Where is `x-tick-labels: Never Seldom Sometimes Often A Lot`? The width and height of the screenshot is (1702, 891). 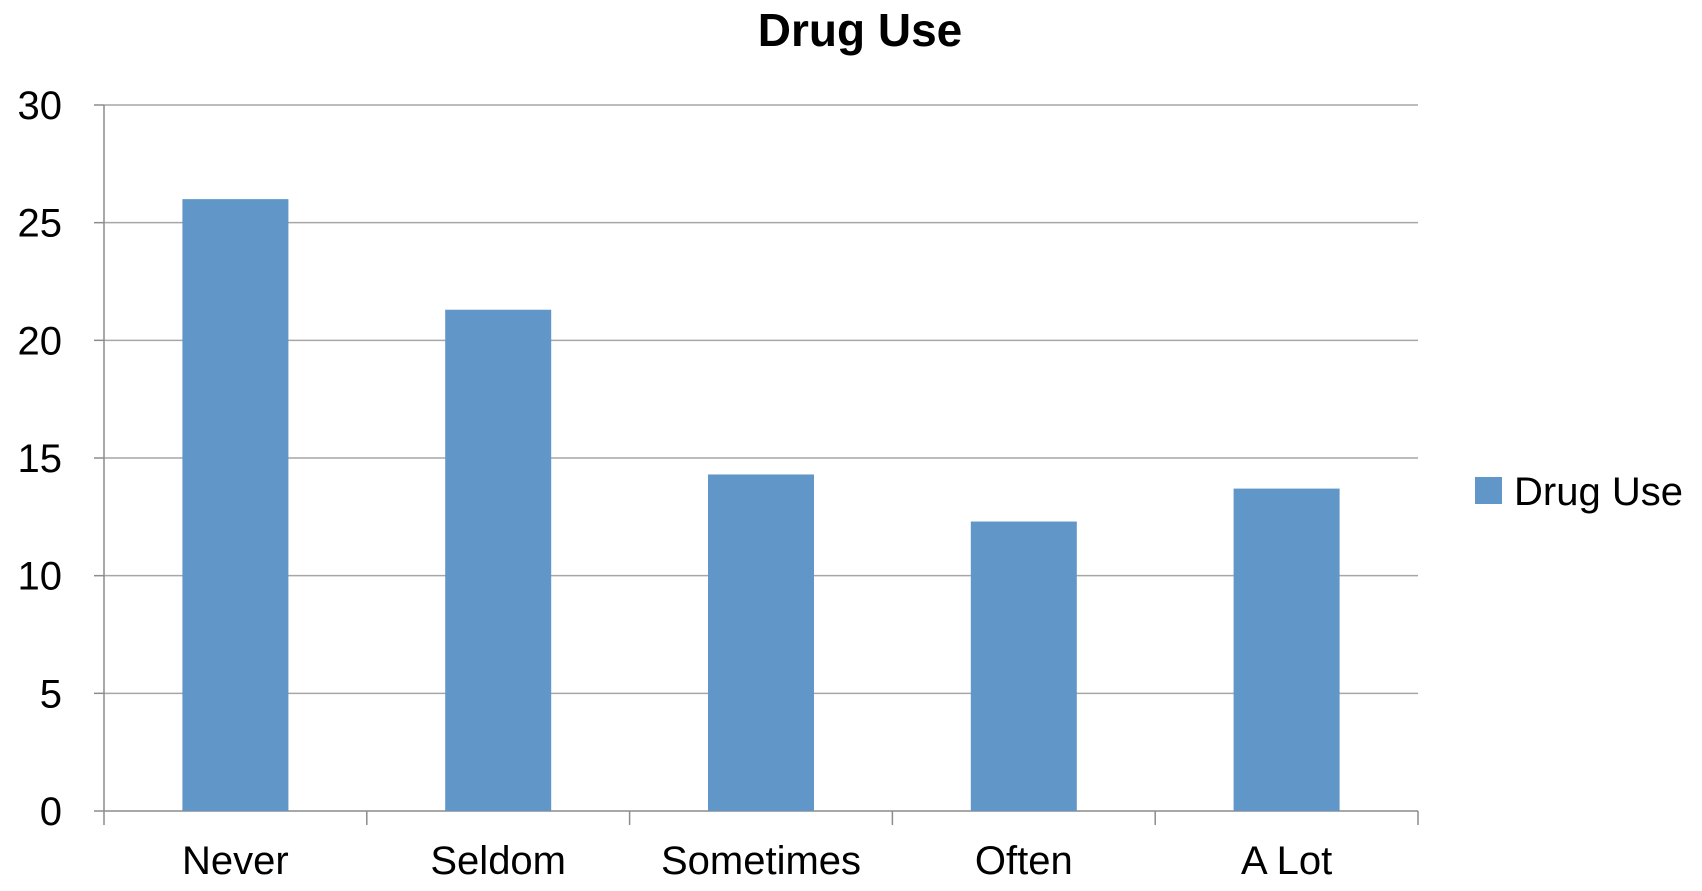
x-tick-labels: Never Seldom Sometimes Often A Lot is located at coordinates (757, 861).